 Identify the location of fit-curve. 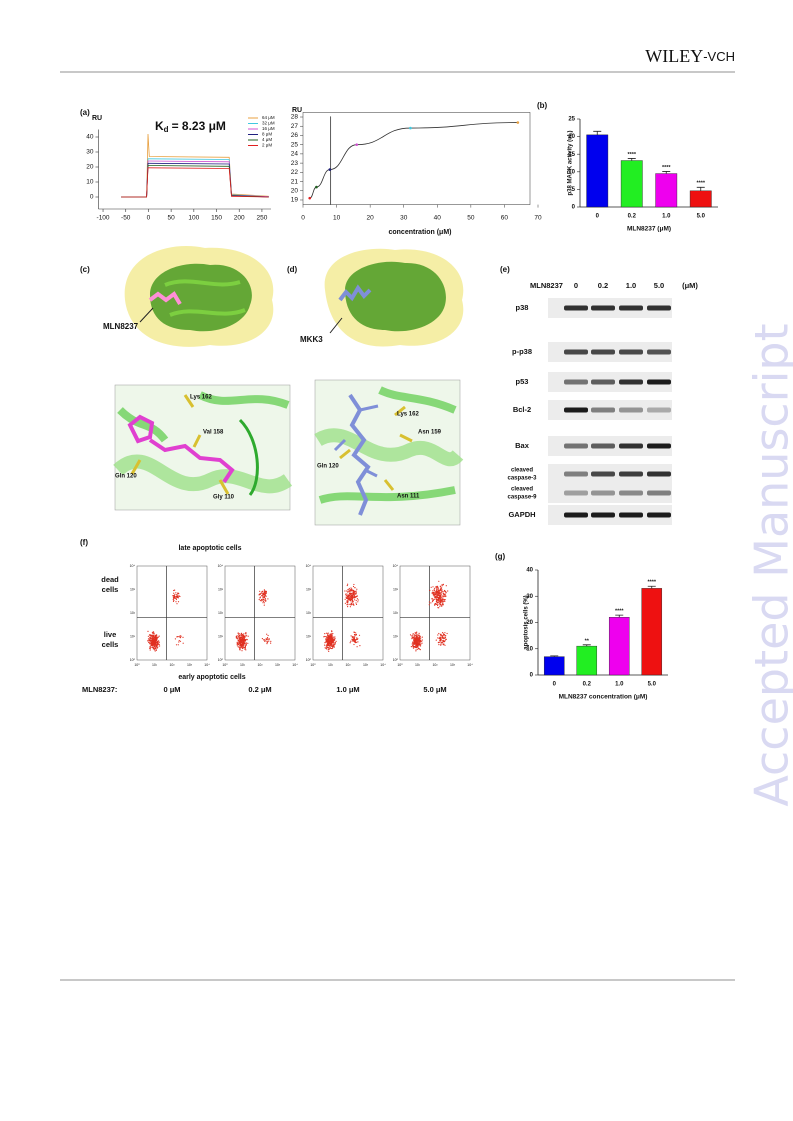
(413, 160).